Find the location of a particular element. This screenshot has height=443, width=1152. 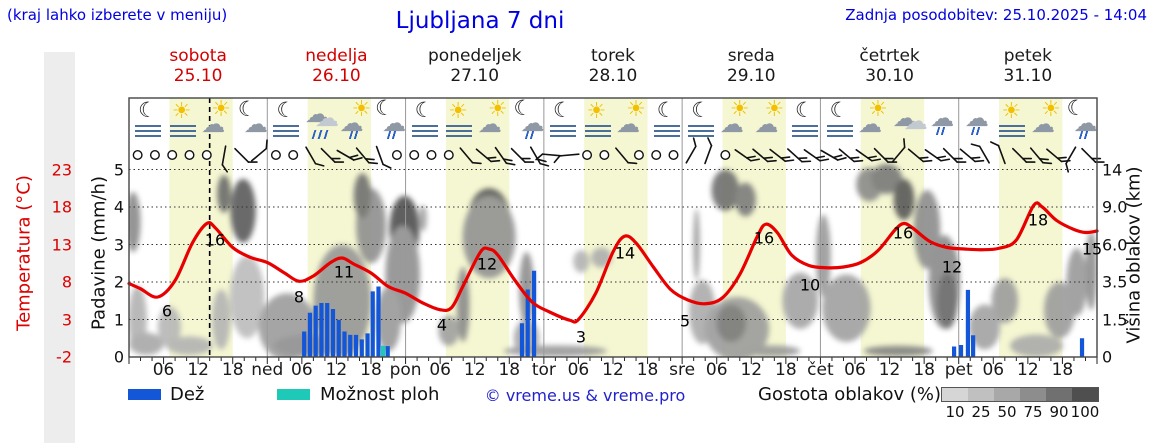

shower-bar is located at coordinates (383, 351).